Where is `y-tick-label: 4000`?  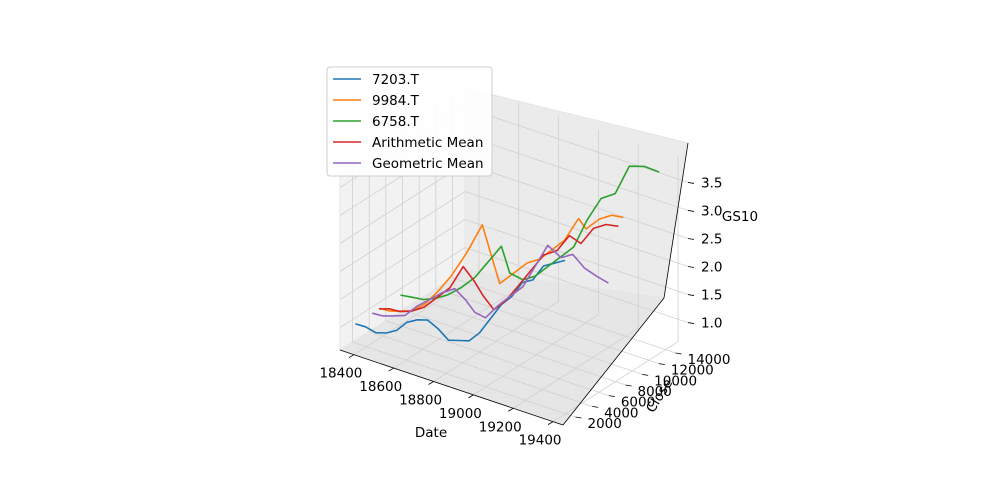
y-tick-label: 4000 is located at coordinates (621, 413).